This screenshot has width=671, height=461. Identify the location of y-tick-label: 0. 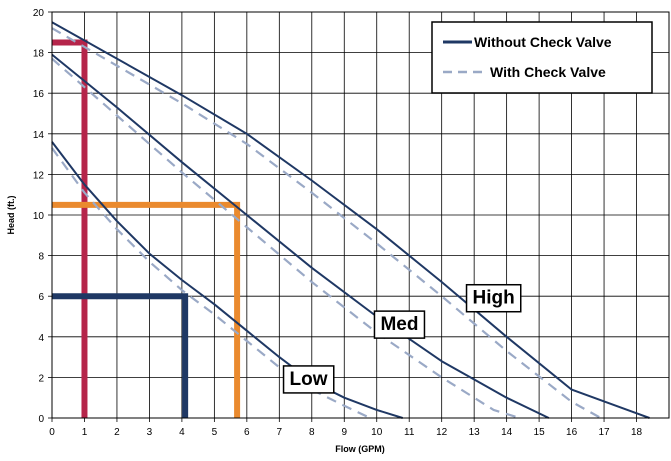
(41, 419).